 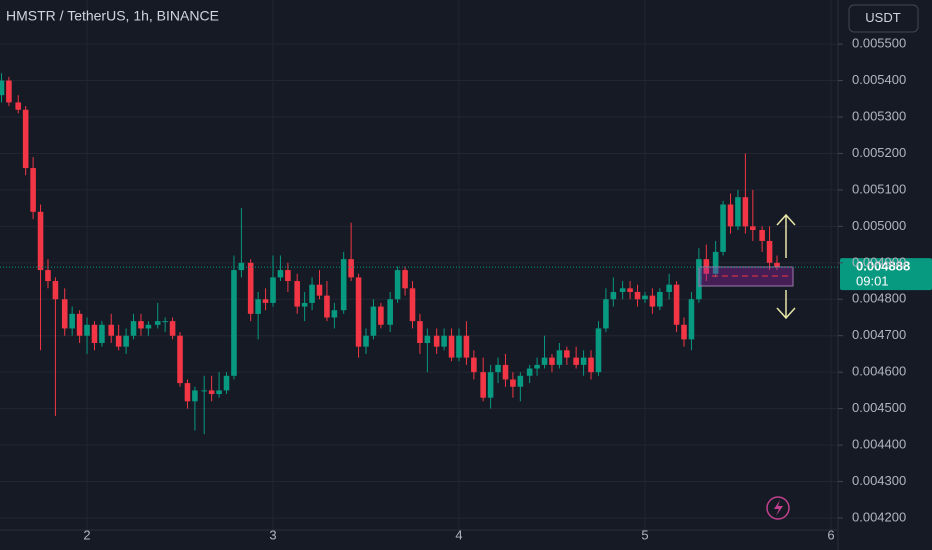 What do you see at coordinates (786, 266) in the screenshot?
I see `annotation-arrows` at bounding box center [786, 266].